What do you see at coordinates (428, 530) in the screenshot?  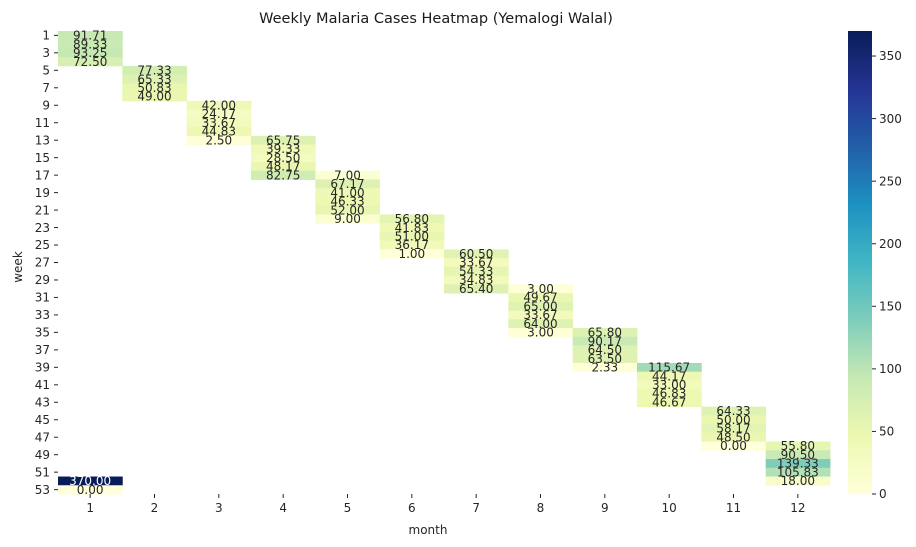 I see `x-axis-label: month` at bounding box center [428, 530].